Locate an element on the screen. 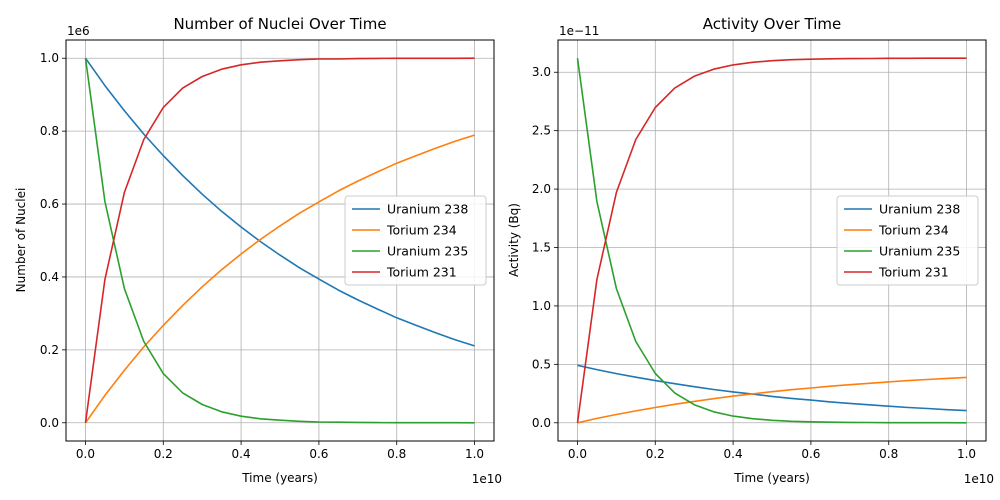 The width and height of the screenshot is (1000, 500). y-ticks: 0.0 0.5 1.0 1.5 2.0 2.5 3.0 is located at coordinates (545, 247).